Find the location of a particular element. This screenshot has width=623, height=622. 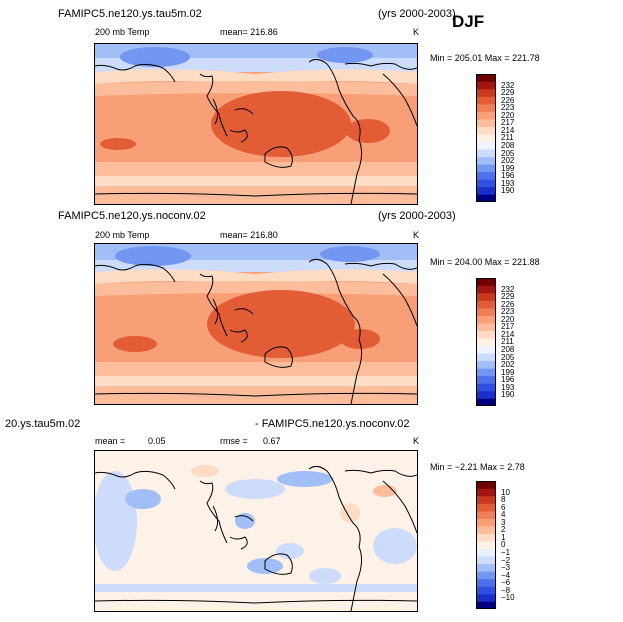

colorbar-tick-label: −6 is located at coordinates (506, 583).